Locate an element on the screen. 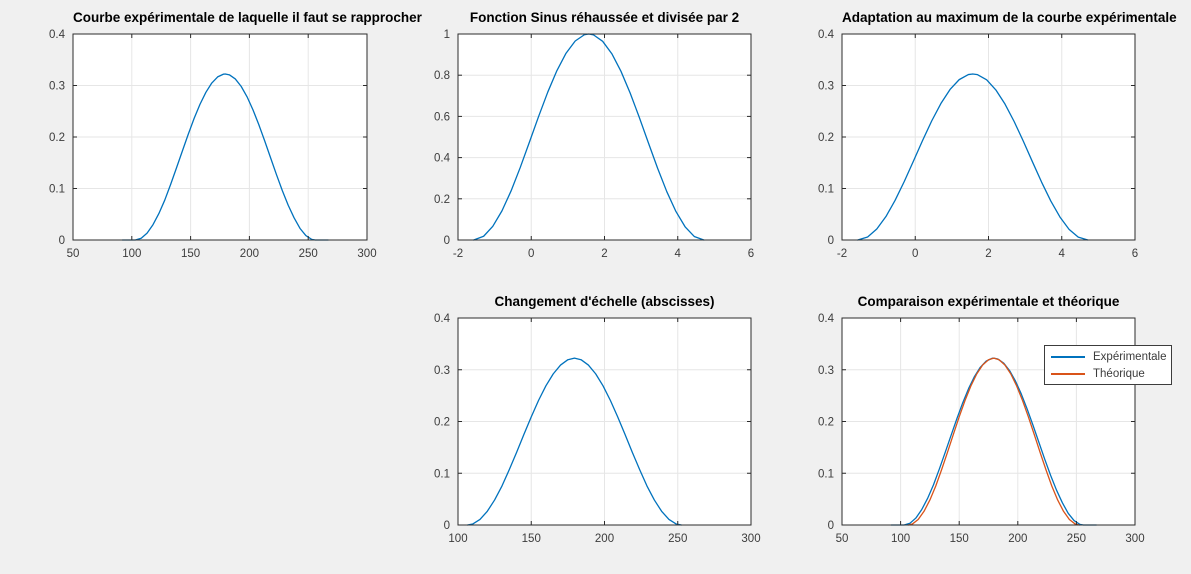 This screenshot has height=574, width=1191. legend-label-experimentale: Expérimentale is located at coordinates (1130, 356).